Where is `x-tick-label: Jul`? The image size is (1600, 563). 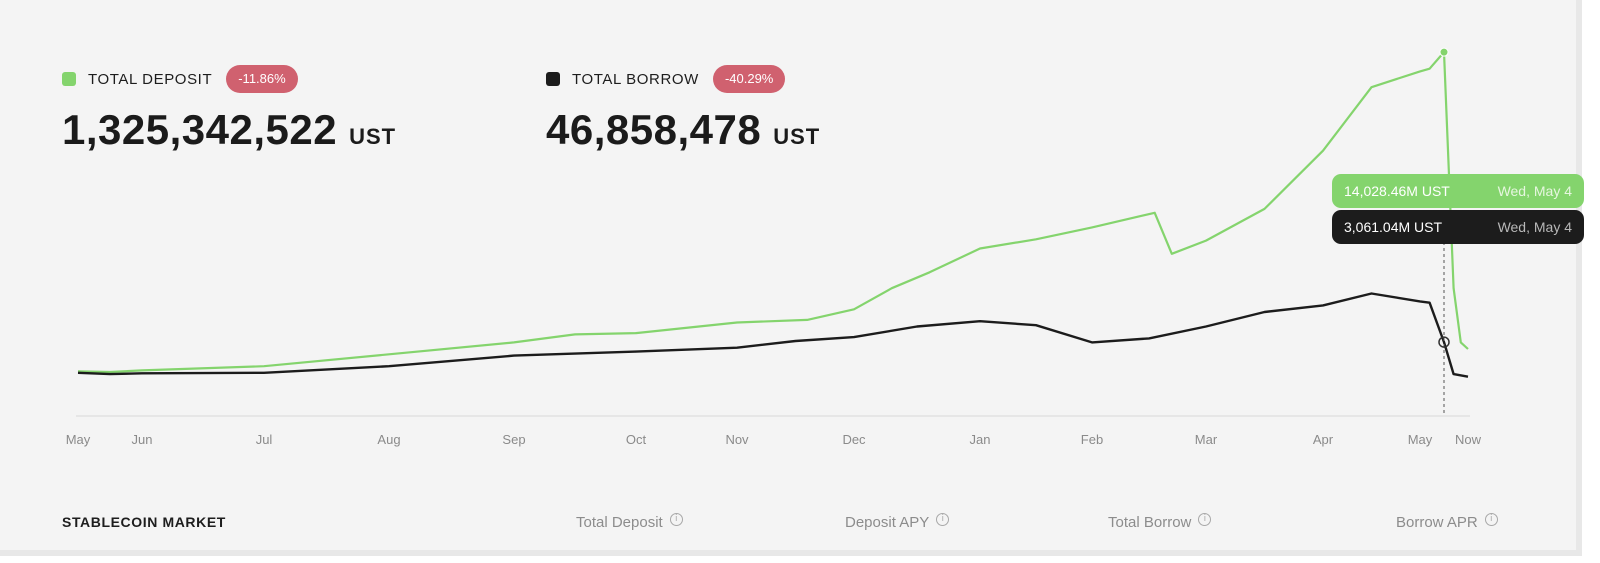
x-tick-label: Jul is located at coordinates (264, 439).